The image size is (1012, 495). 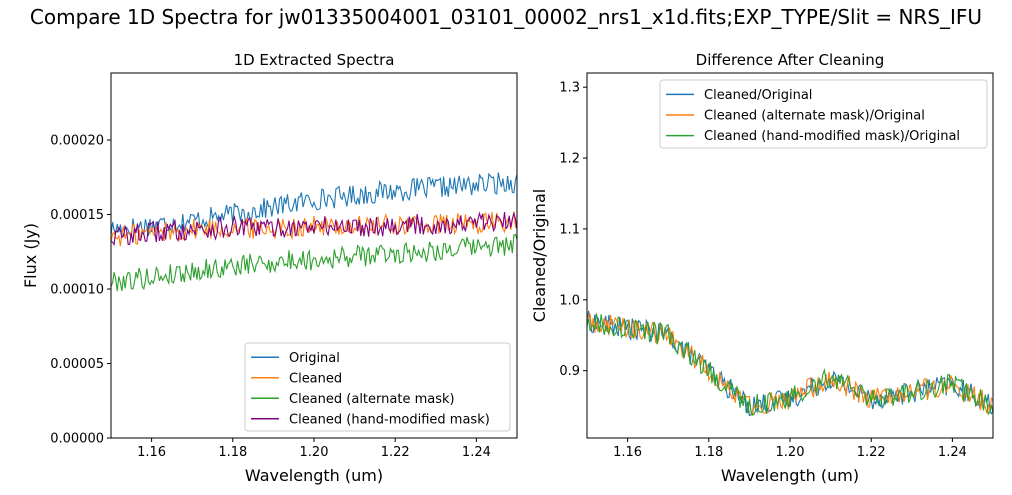 What do you see at coordinates (77, 290) in the screenshot?
I see `y-tick-label: 0.00010` at bounding box center [77, 290].